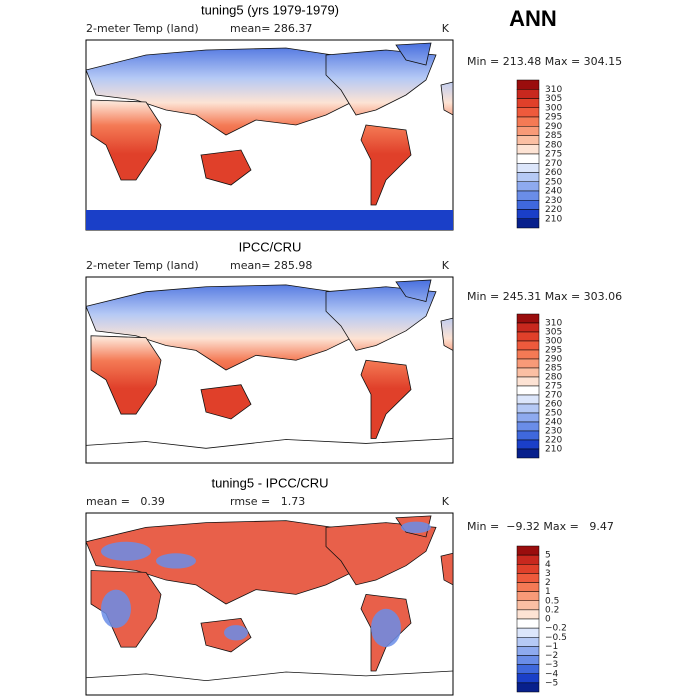  Describe the element at coordinates (267, 501) in the screenshot. I see `center-label: rmse = 1.73` at that location.